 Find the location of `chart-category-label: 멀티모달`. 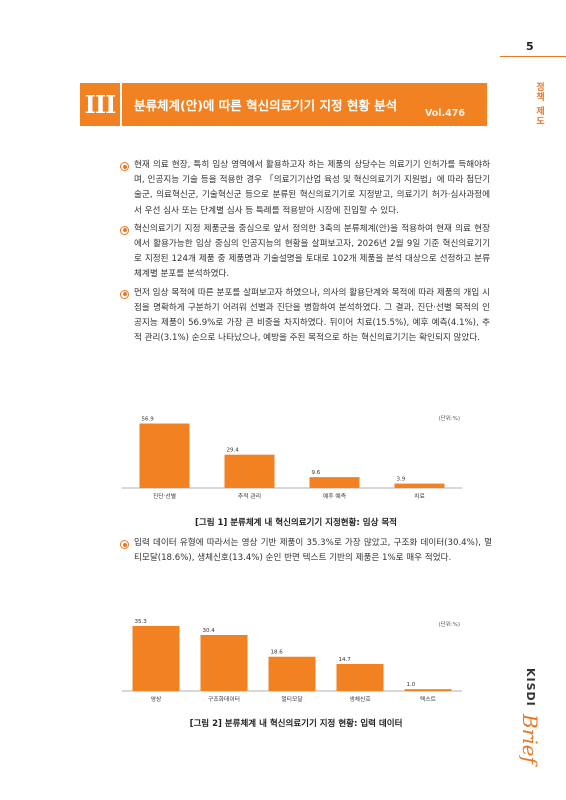

chart-category-label: 멀티모달 is located at coordinates (292, 699).